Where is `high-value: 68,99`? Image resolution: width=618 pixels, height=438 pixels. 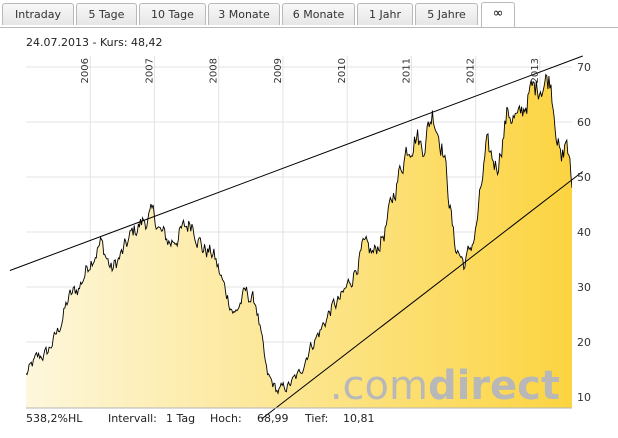
high-value: 68,99 is located at coordinates (273, 418).